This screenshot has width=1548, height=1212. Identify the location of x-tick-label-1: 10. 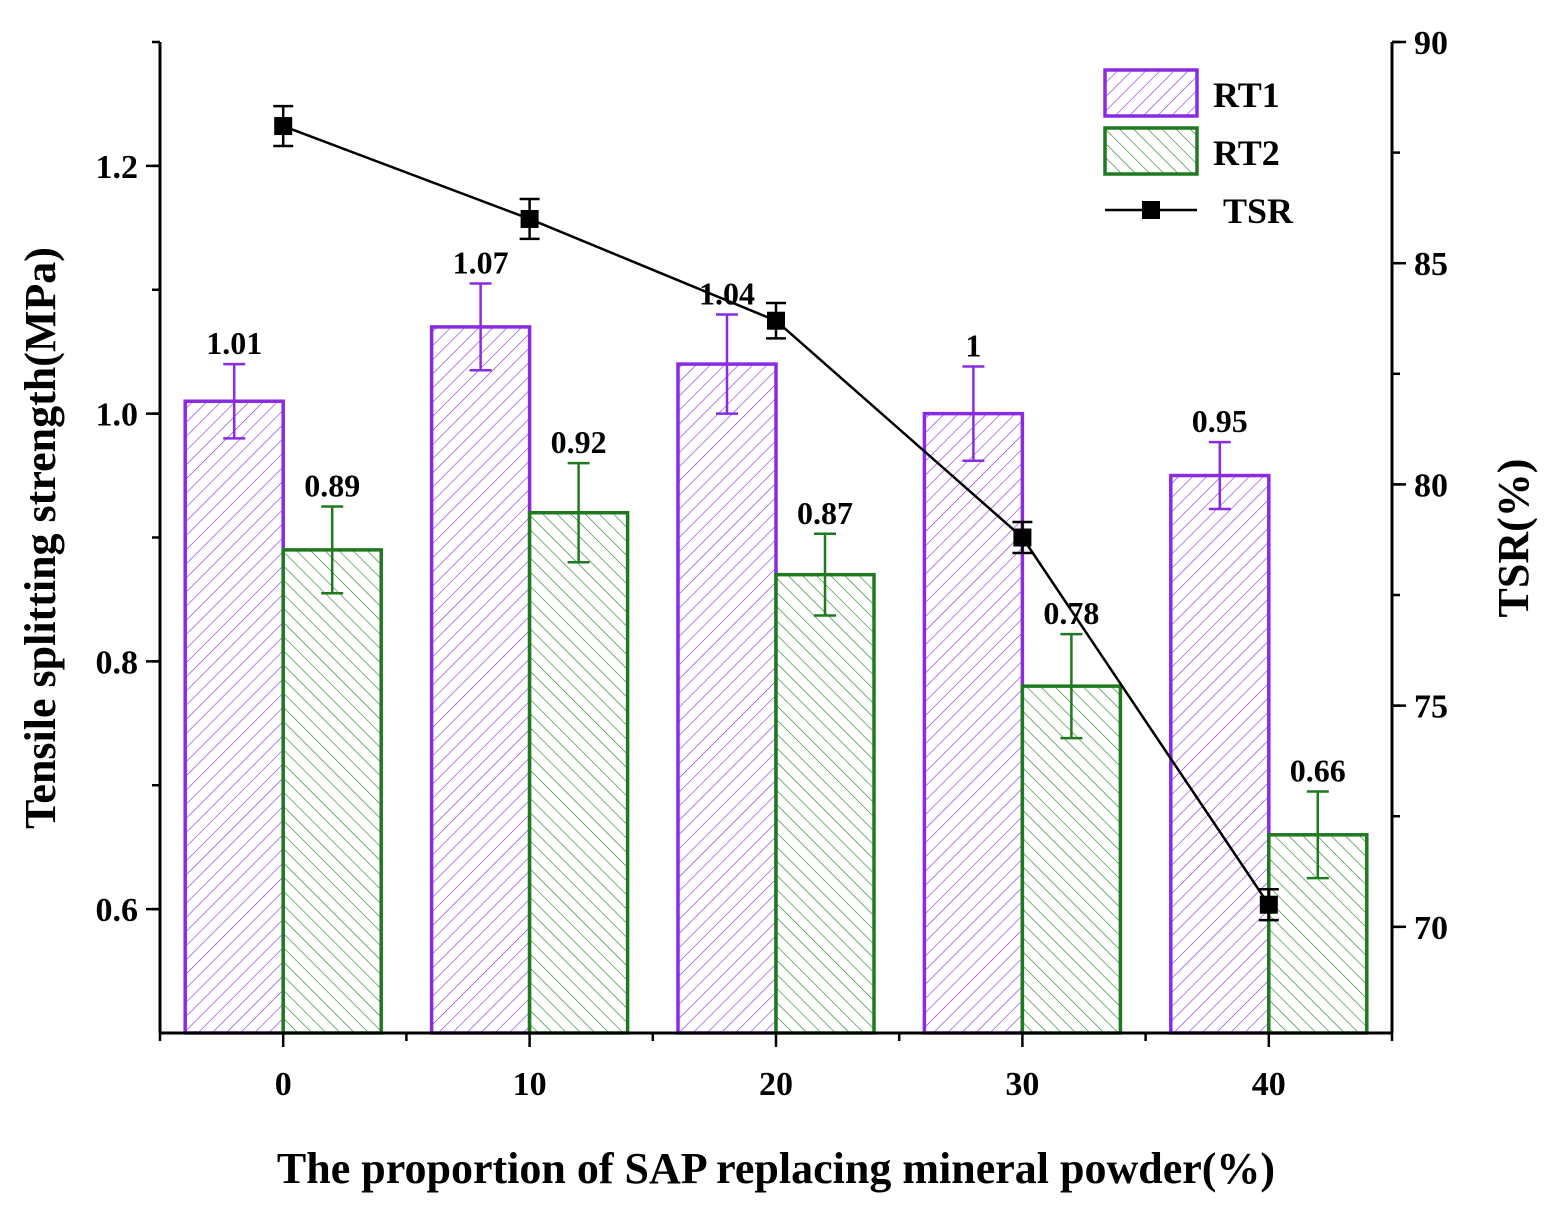
(530, 1084).